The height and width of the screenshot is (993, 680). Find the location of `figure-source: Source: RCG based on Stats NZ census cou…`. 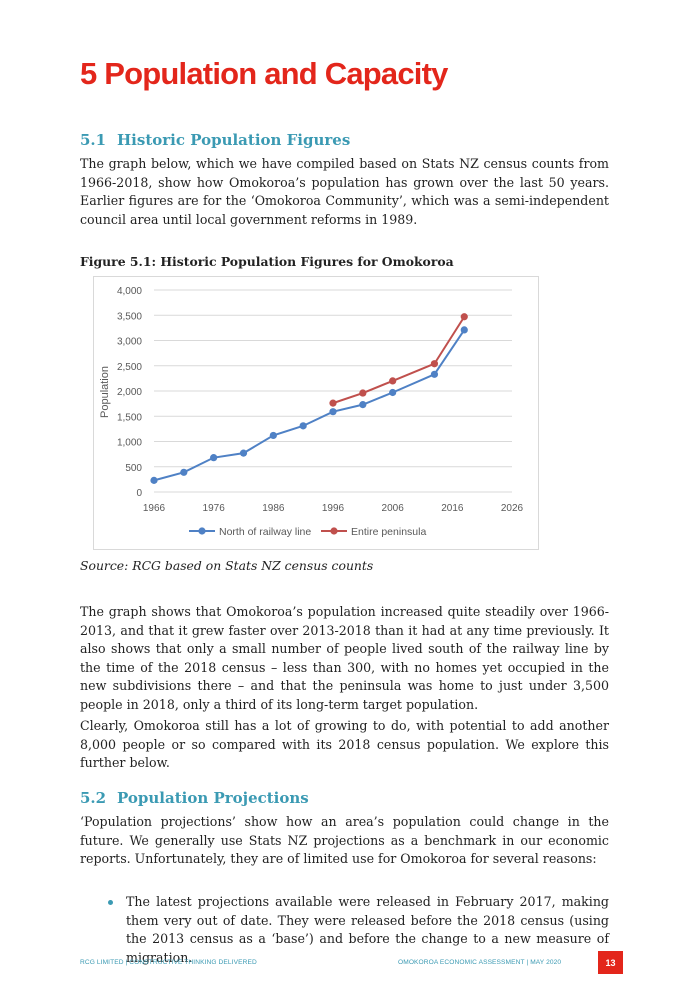

figure-source: Source: RCG based on Stats NZ census cou… is located at coordinates (227, 565).